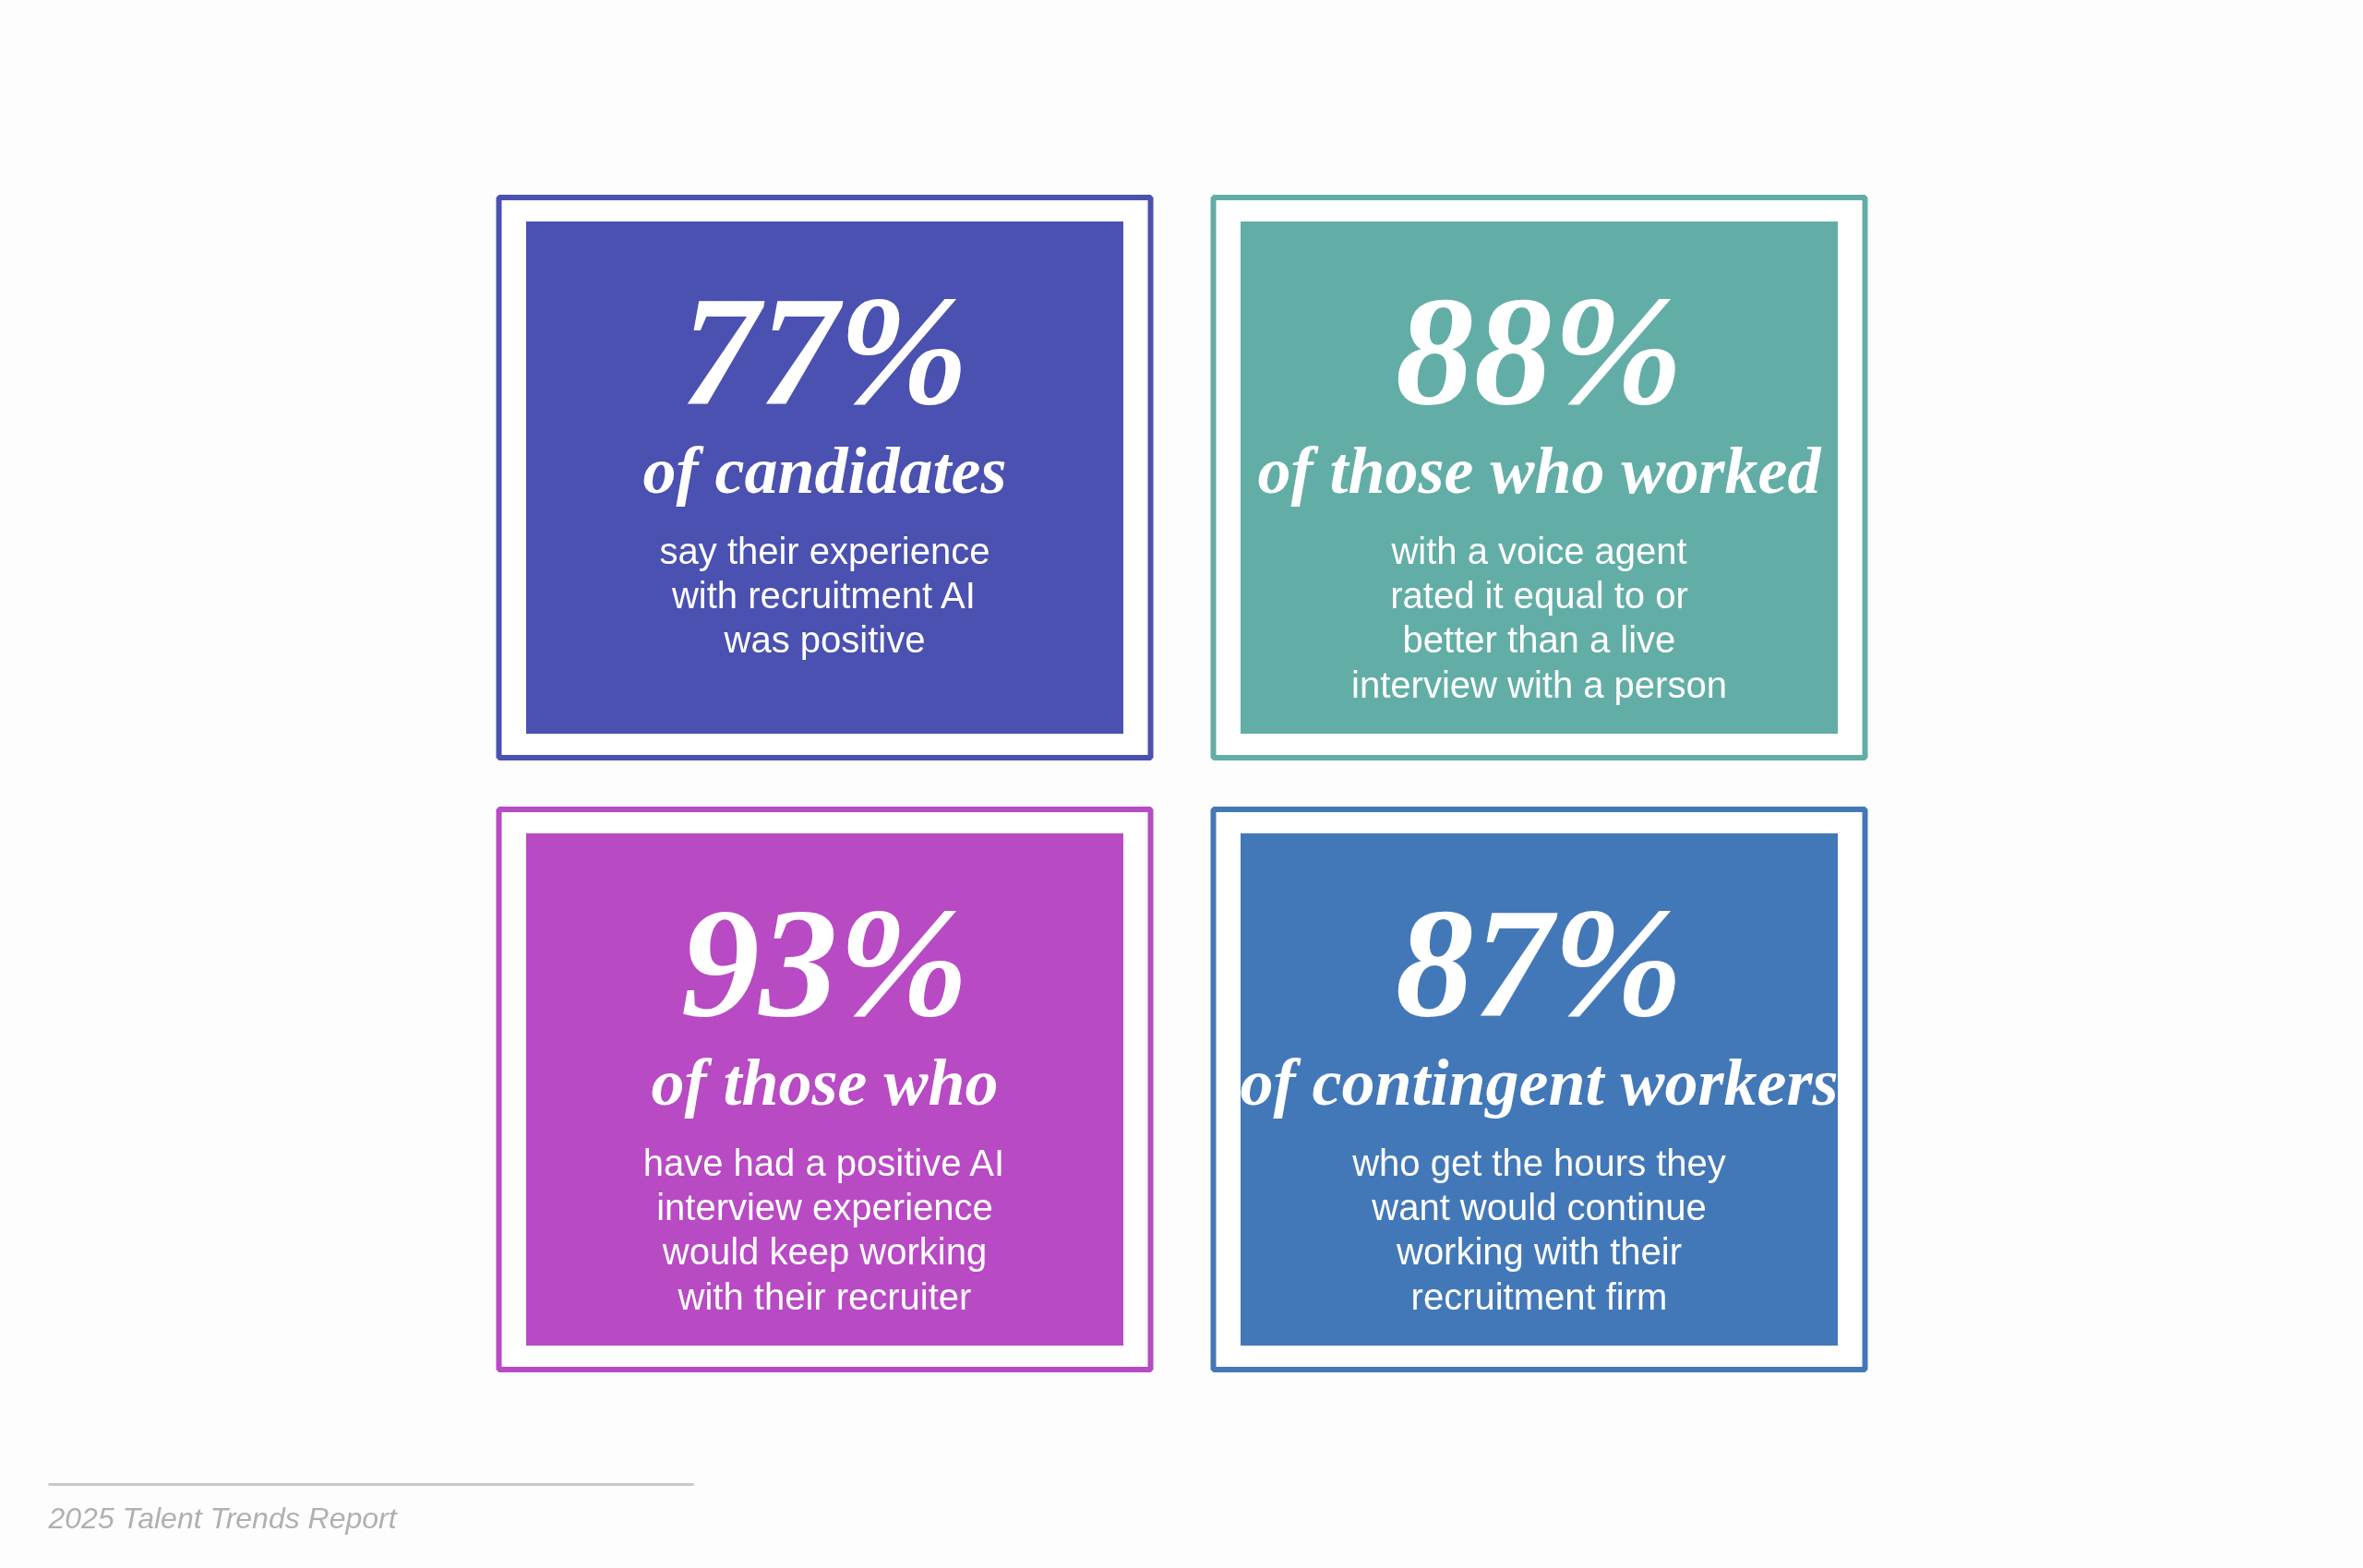  What do you see at coordinates (1539, 1230) in the screenshot?
I see `text: who get the hours they want would continue working with their recruitment firm` at bounding box center [1539, 1230].